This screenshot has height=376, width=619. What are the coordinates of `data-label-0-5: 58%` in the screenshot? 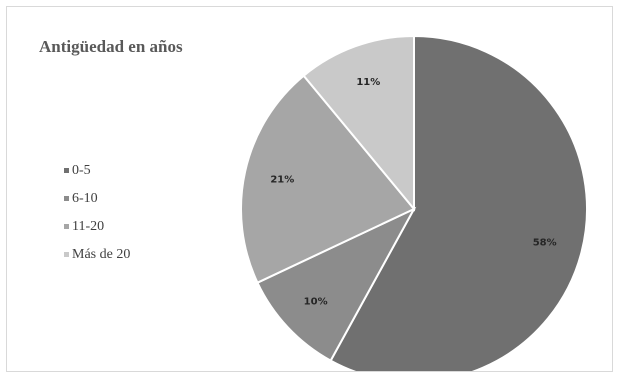 It's located at (545, 243).